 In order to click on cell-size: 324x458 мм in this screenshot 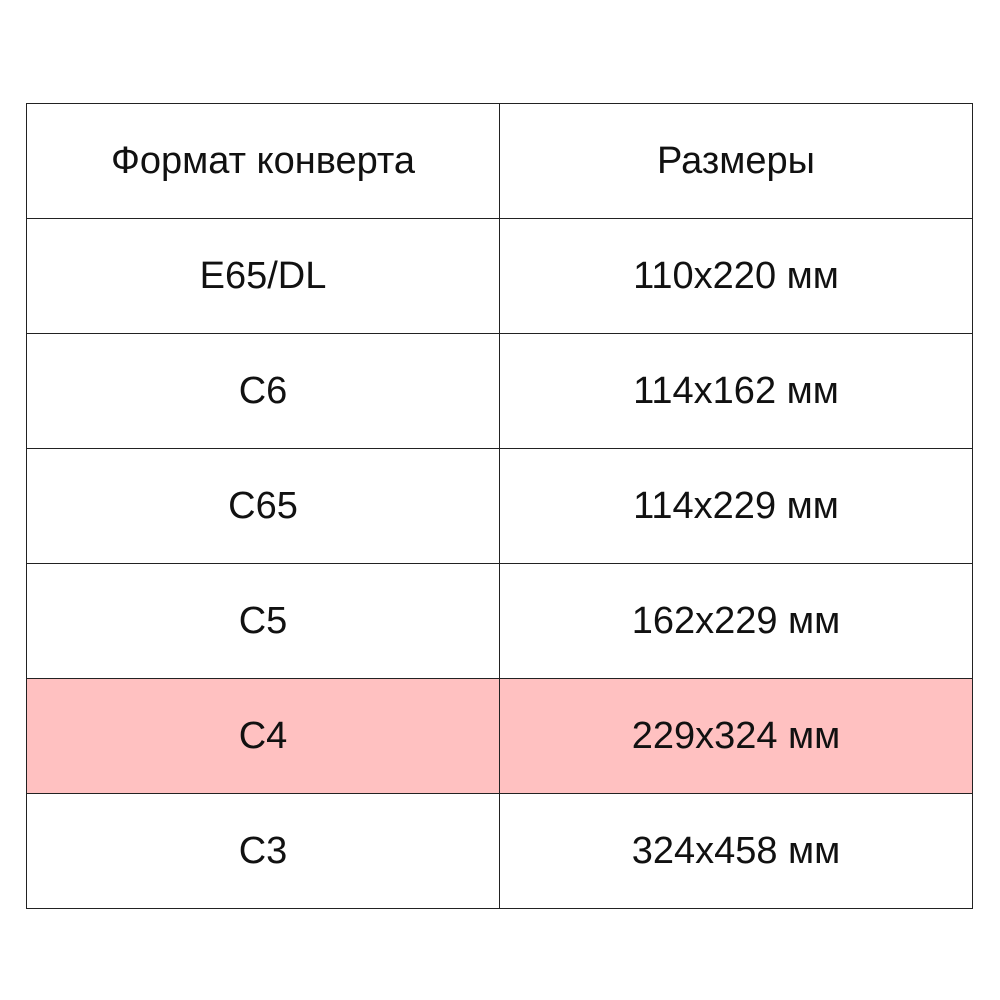, I will do `click(736, 851)`.